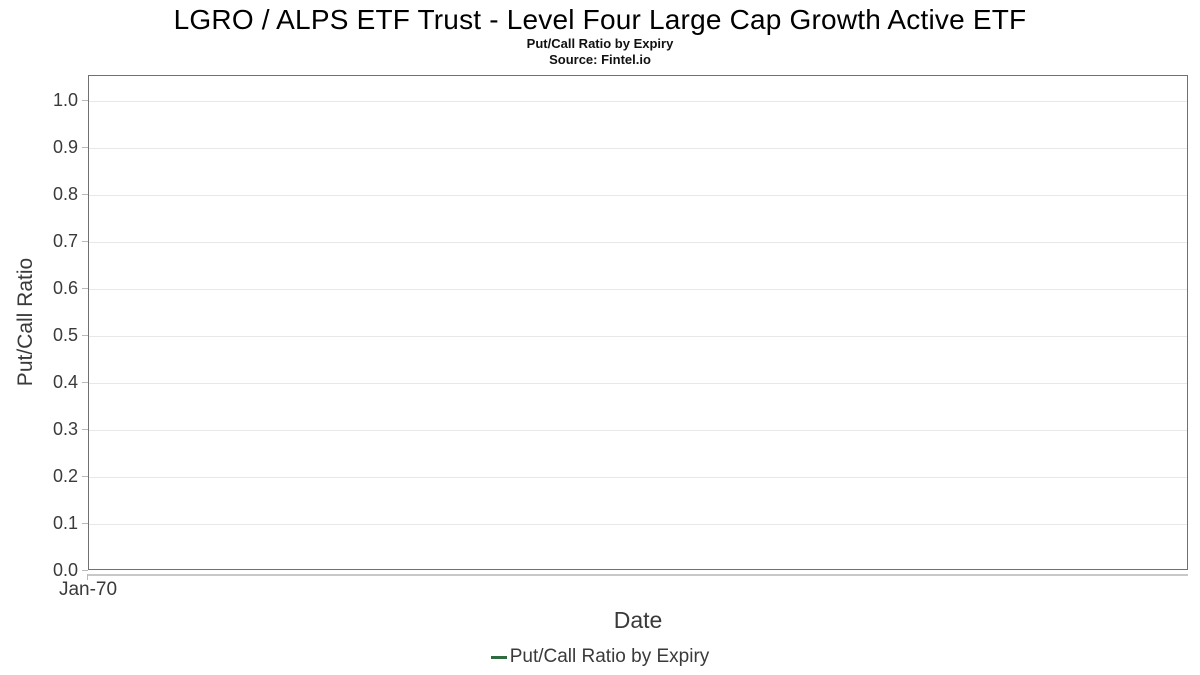 The image size is (1200, 675). Describe the element at coordinates (65, 194) in the screenshot. I see `y-tick-label: 0.8` at that location.